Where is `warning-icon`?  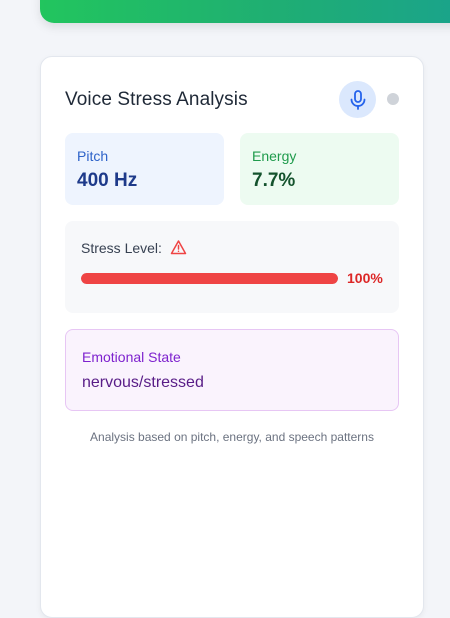
warning-icon is located at coordinates (178, 247).